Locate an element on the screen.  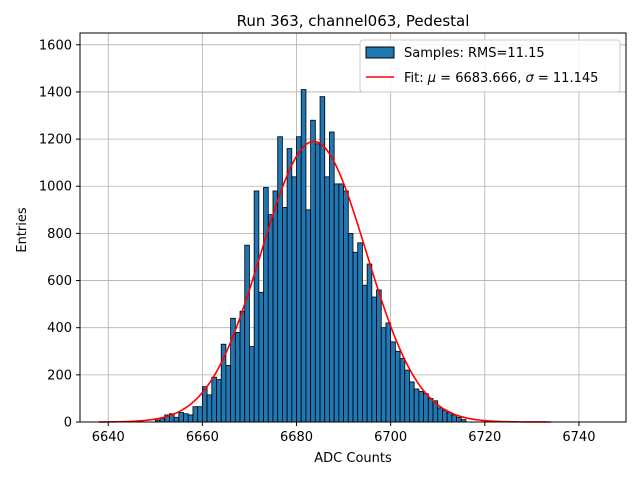
x-tick-label: 6740 is located at coordinates (578, 437).